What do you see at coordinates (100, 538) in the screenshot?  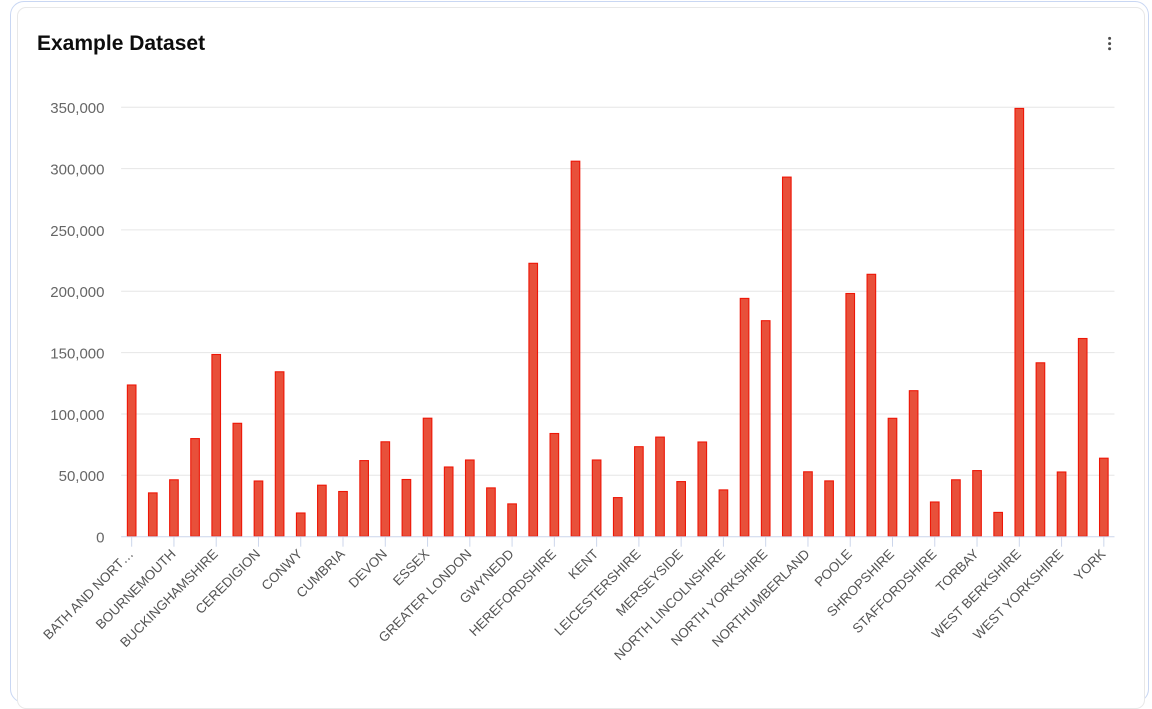 I see `svg-text: 0` at bounding box center [100, 538].